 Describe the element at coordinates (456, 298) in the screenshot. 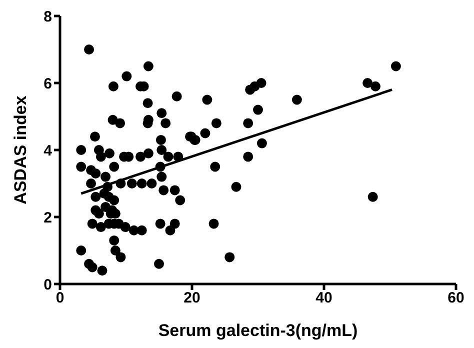

I see `x-tick-label: 60` at that location.